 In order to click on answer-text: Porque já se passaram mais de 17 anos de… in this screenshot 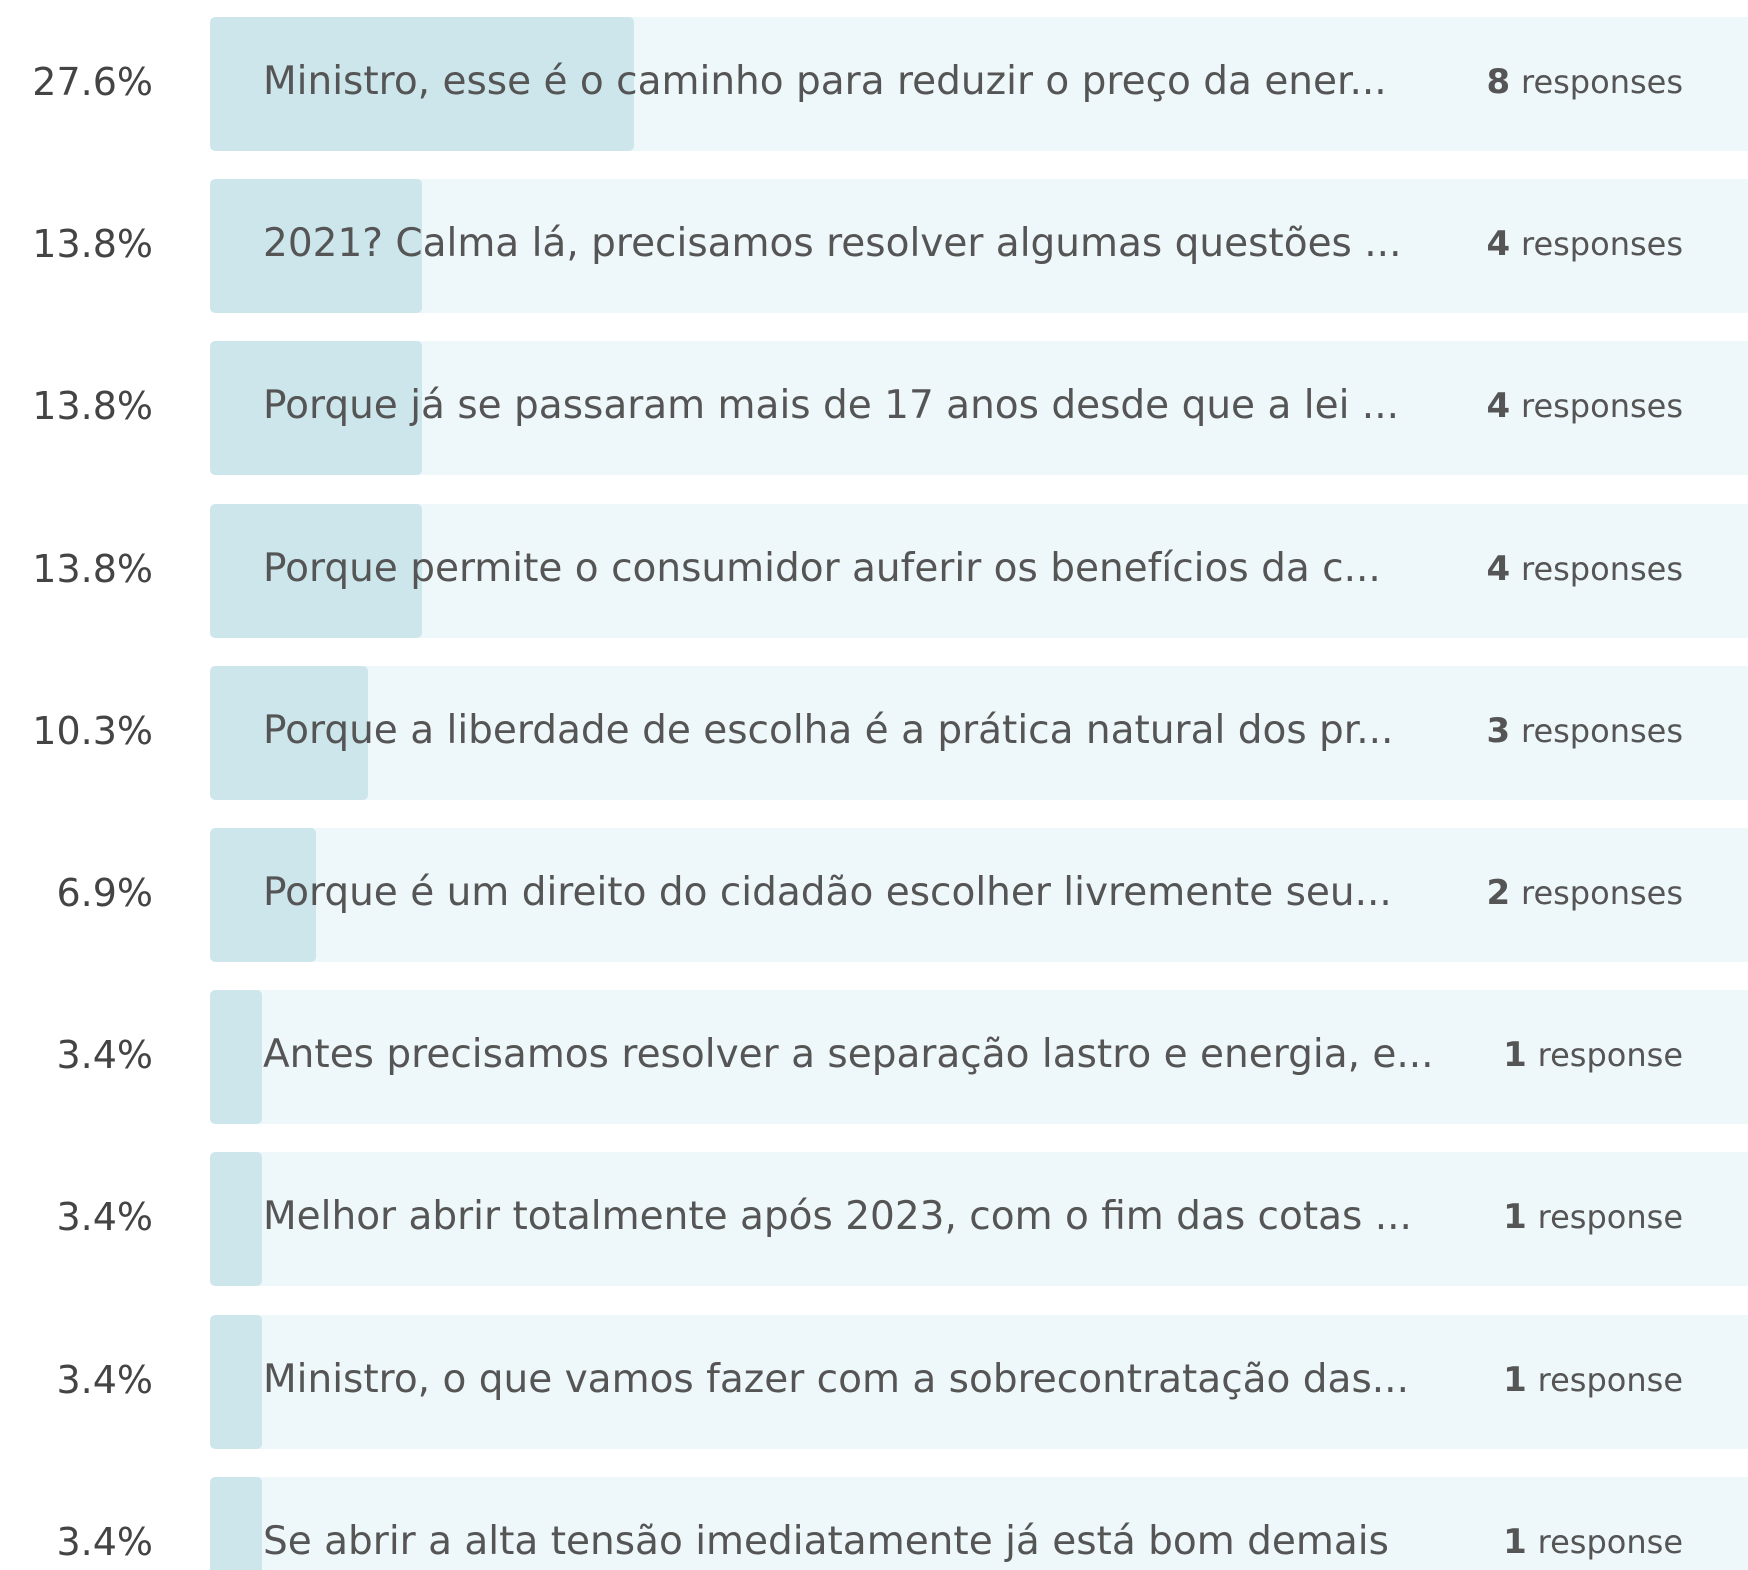, I will do `click(831, 406)`.